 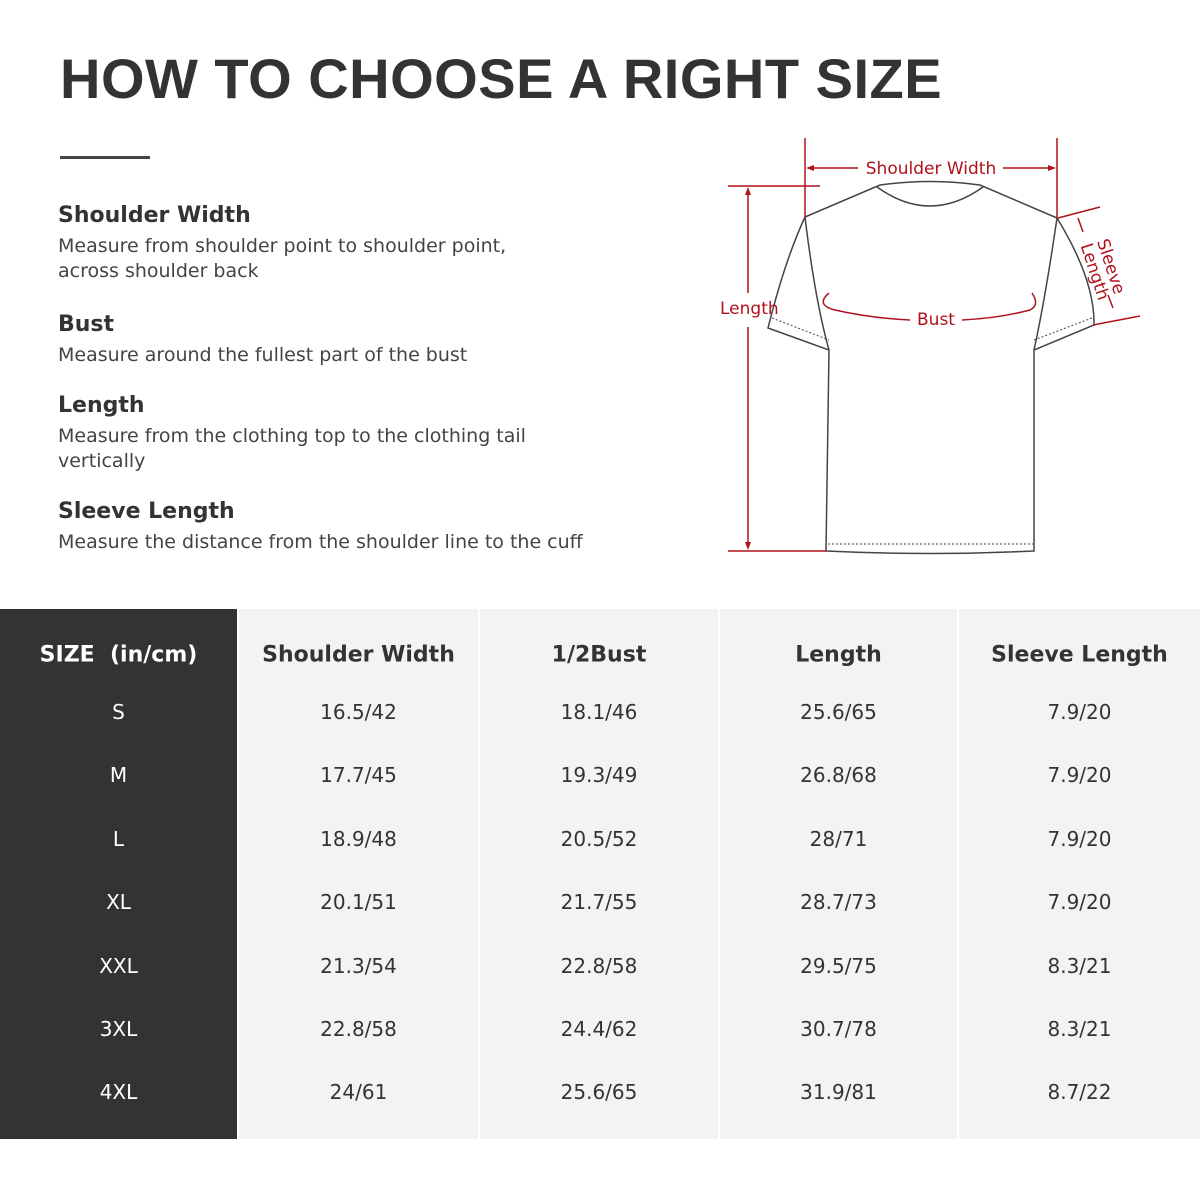 What do you see at coordinates (358, 712) in the screenshot?
I see `cell-shoulder-width: 16.5/42` at bounding box center [358, 712].